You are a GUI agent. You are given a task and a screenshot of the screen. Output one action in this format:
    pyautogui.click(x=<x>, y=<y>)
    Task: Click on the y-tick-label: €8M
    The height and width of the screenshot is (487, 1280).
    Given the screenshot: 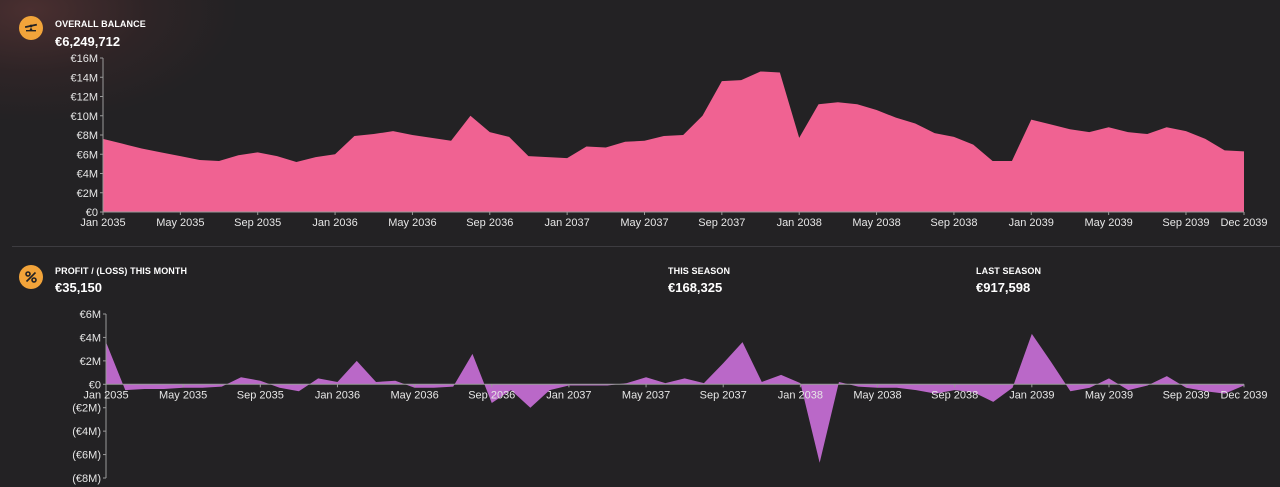 What is the action you would take?
    pyautogui.click(x=87, y=136)
    